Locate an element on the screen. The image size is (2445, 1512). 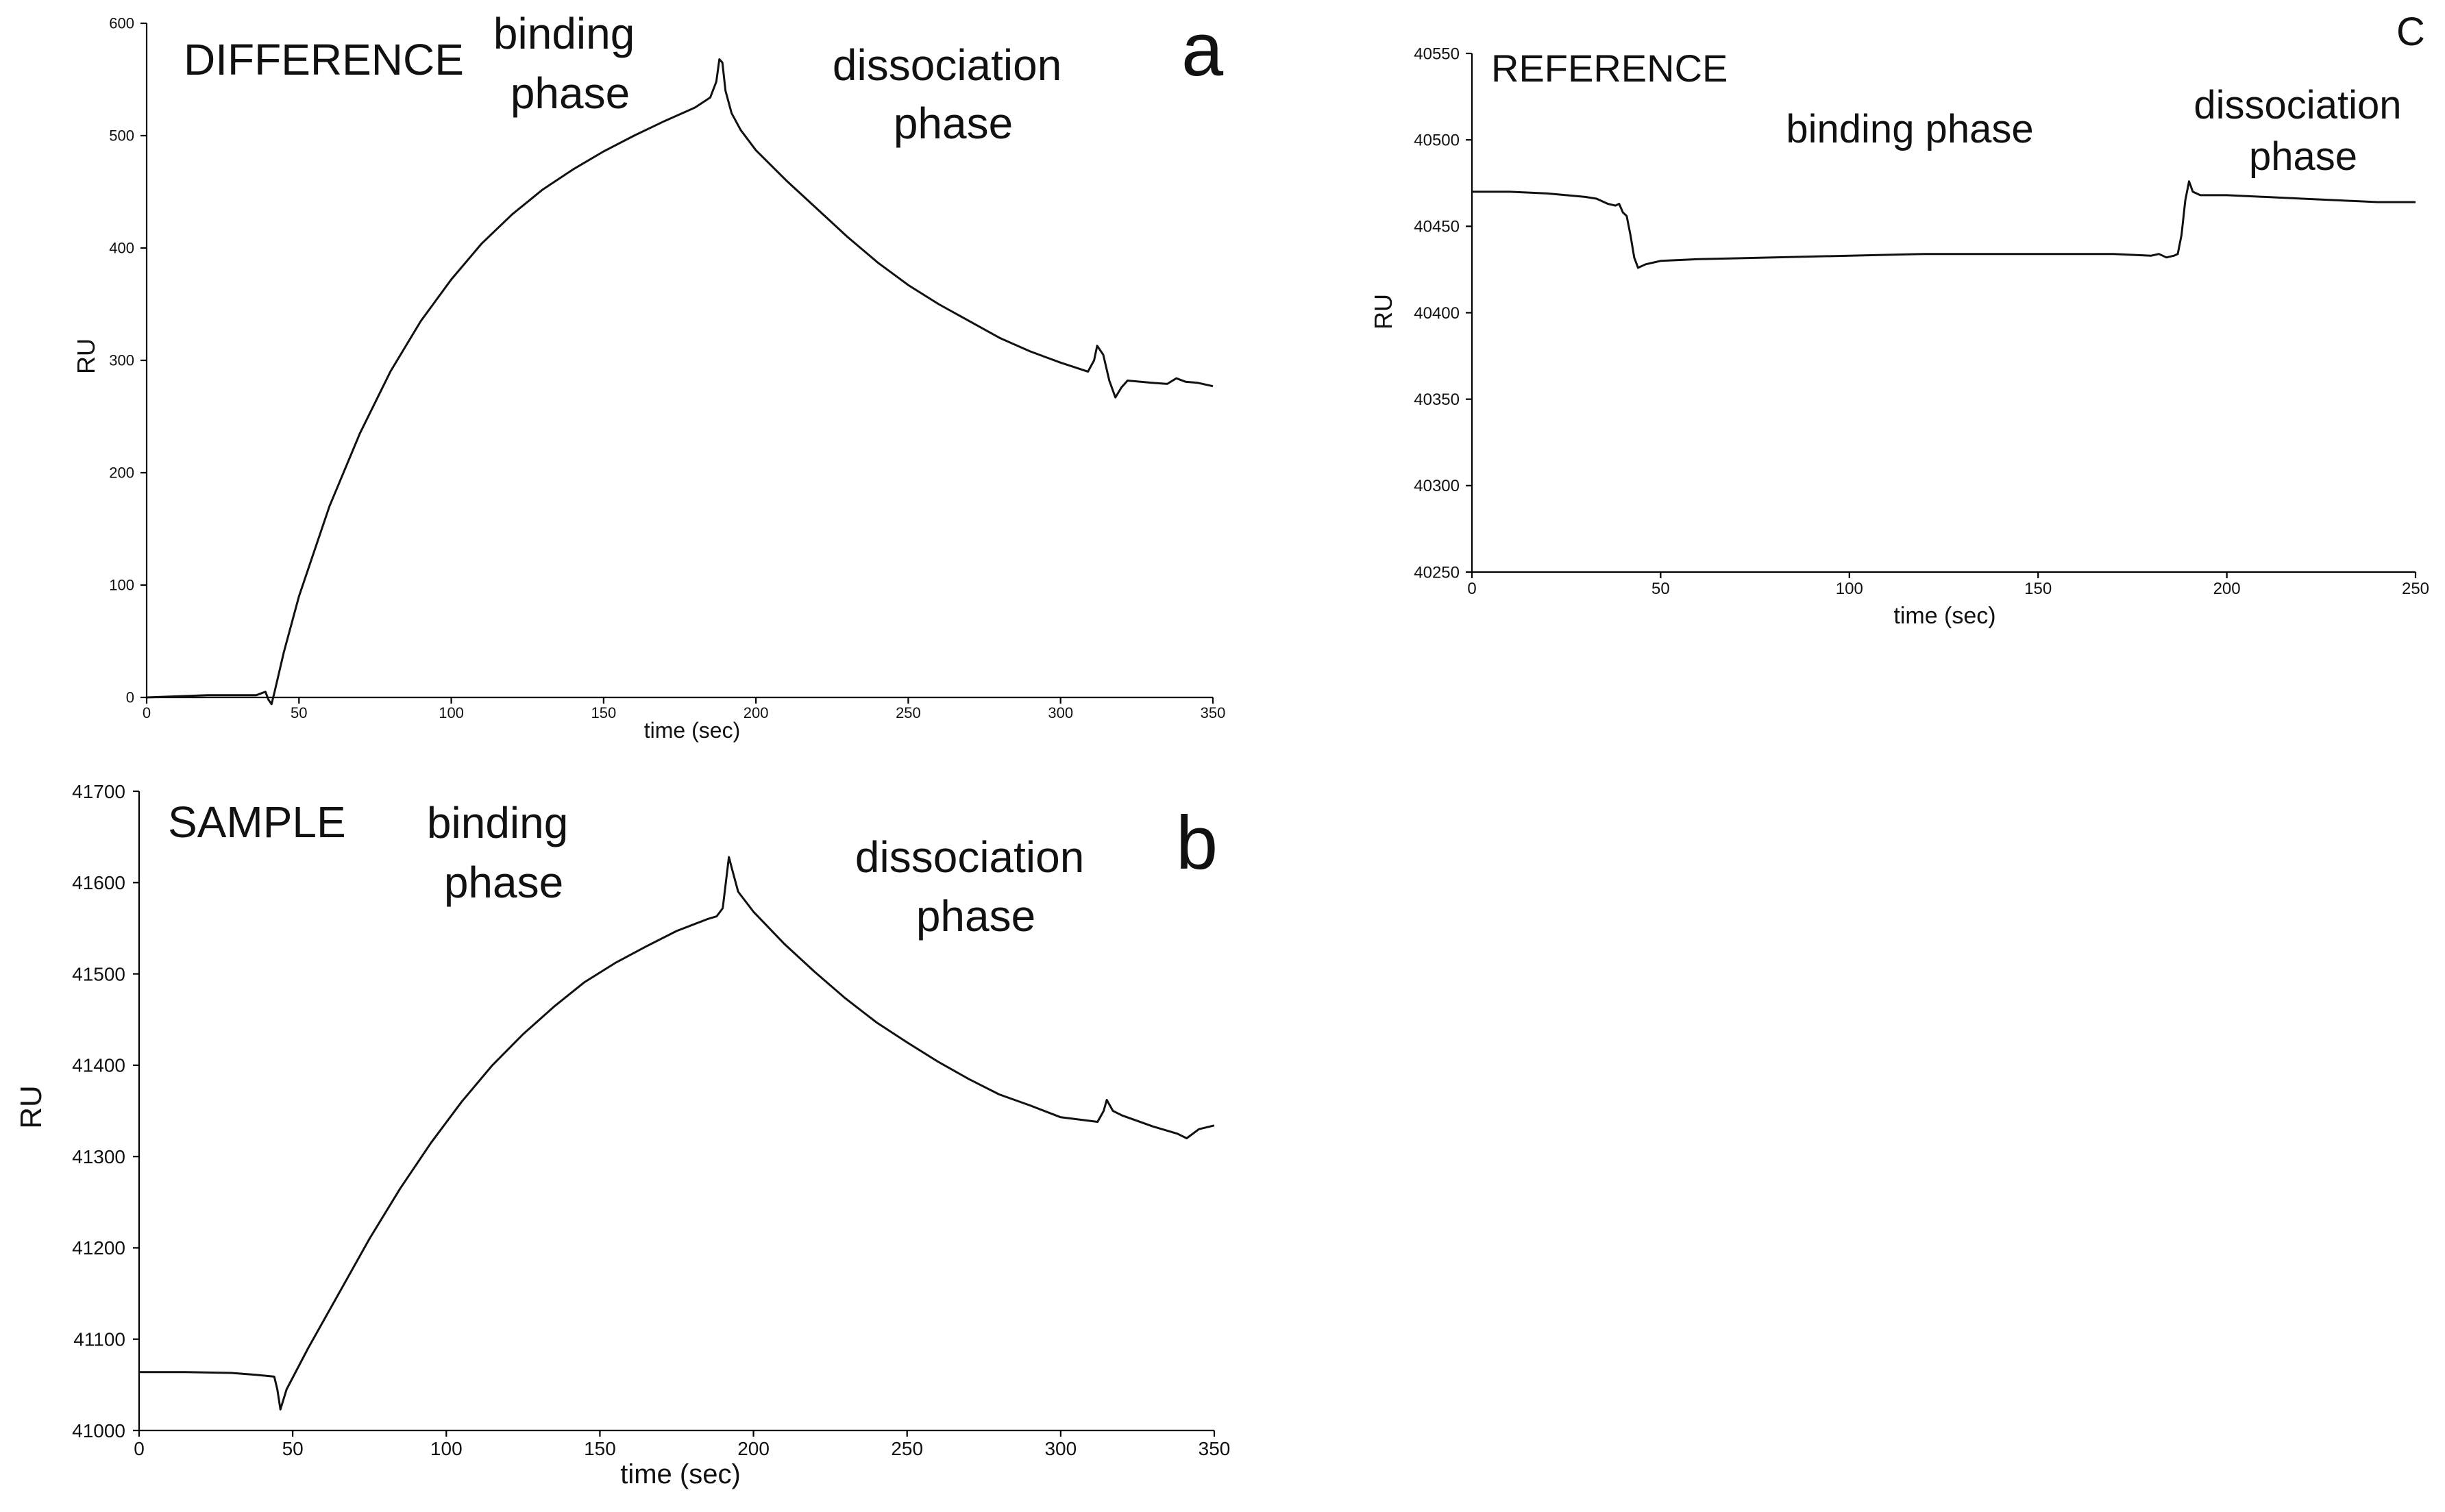
y-tick-label: 41500 is located at coordinates (98, 973).